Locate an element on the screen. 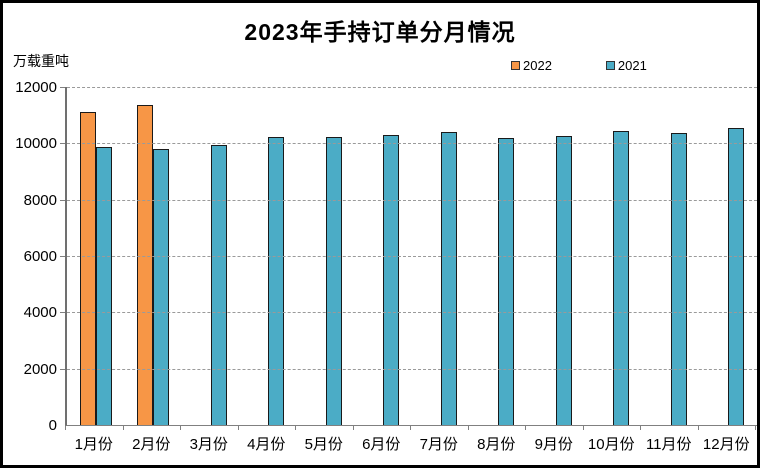 This screenshot has width=760, height=468. y-tick-label: 4000 is located at coordinates (40, 313).